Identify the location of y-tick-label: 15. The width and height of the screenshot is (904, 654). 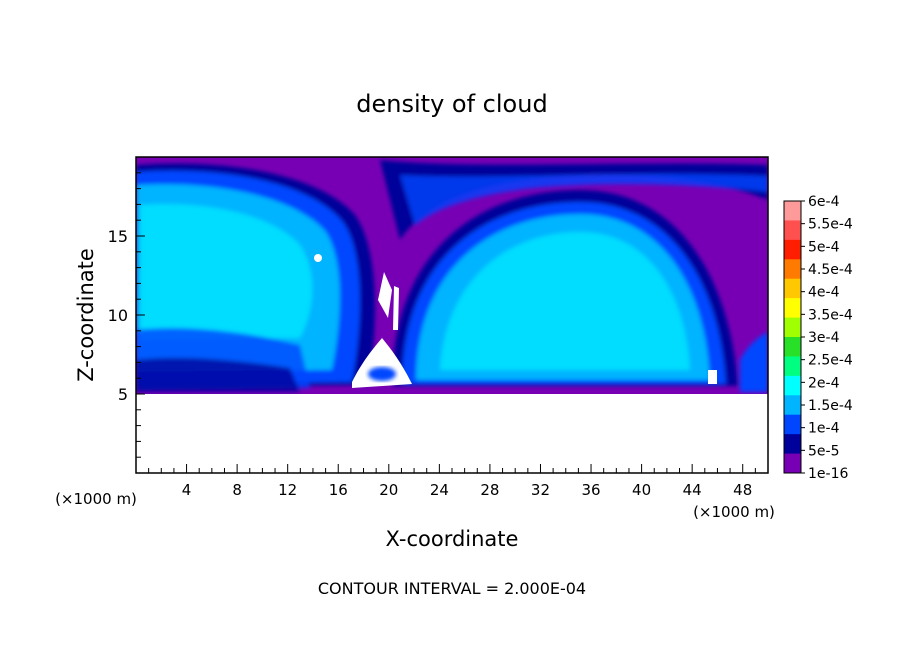
(118, 236).